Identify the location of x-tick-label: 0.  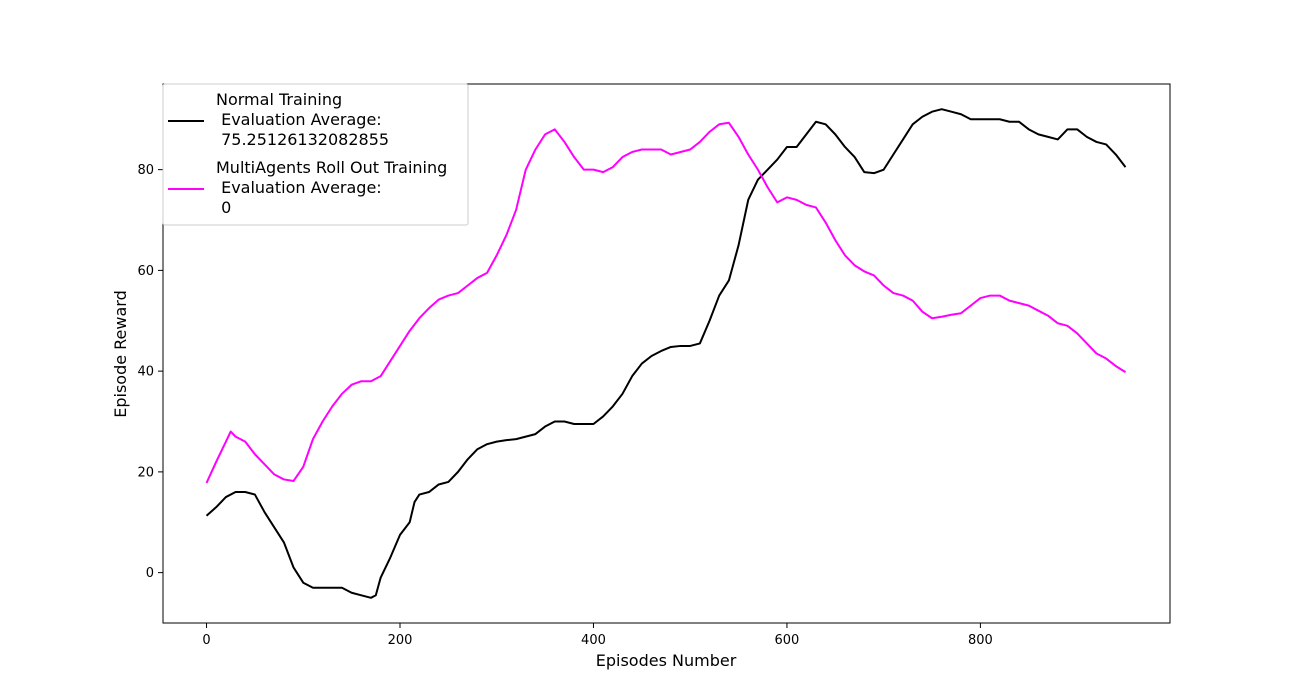
(206, 640).